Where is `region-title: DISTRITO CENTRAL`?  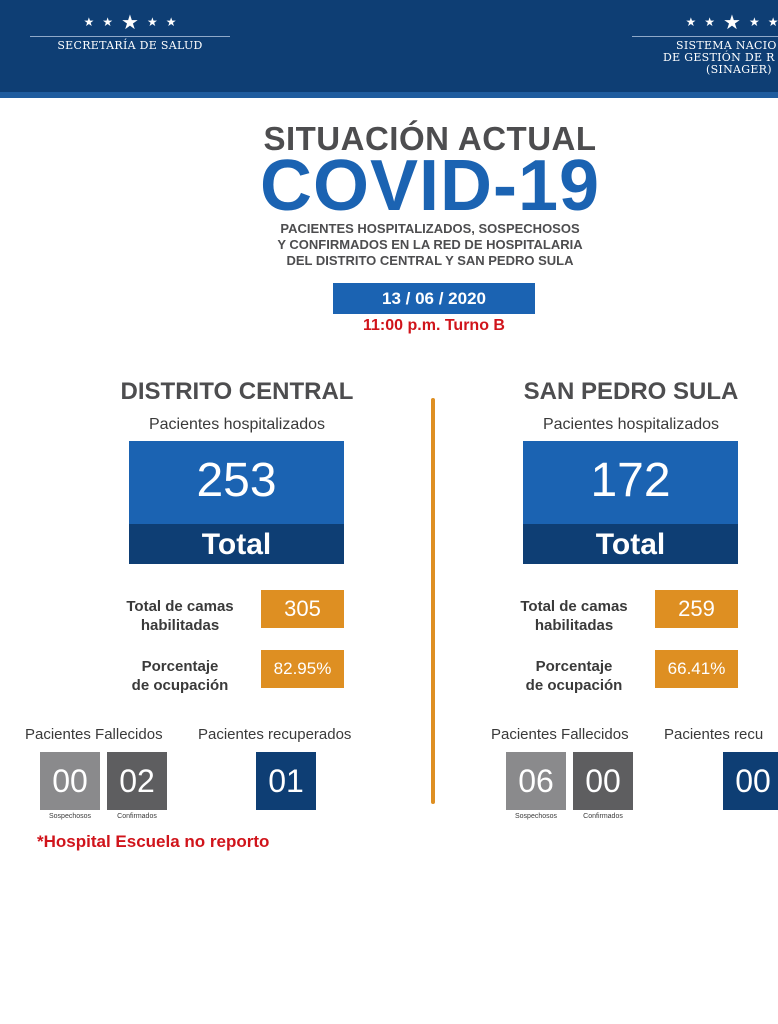 region-title: DISTRITO CENTRAL is located at coordinates (237, 391).